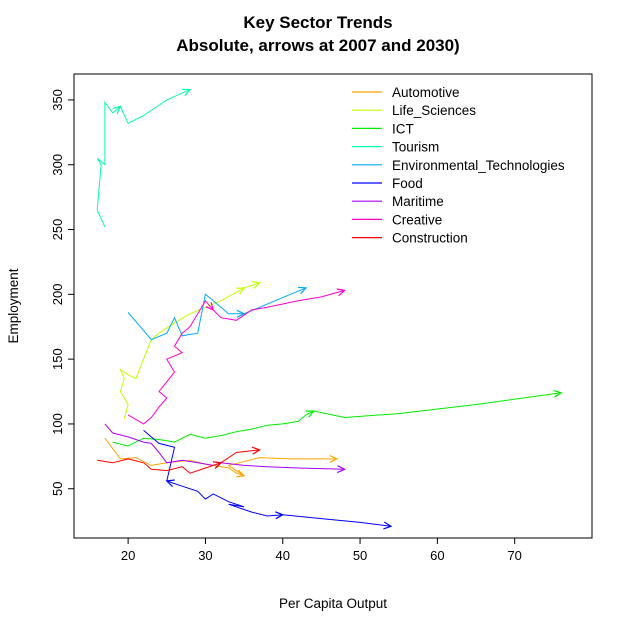  What do you see at coordinates (478, 165) in the screenshot?
I see `legend-label: Environmental_Technologies` at bounding box center [478, 165].